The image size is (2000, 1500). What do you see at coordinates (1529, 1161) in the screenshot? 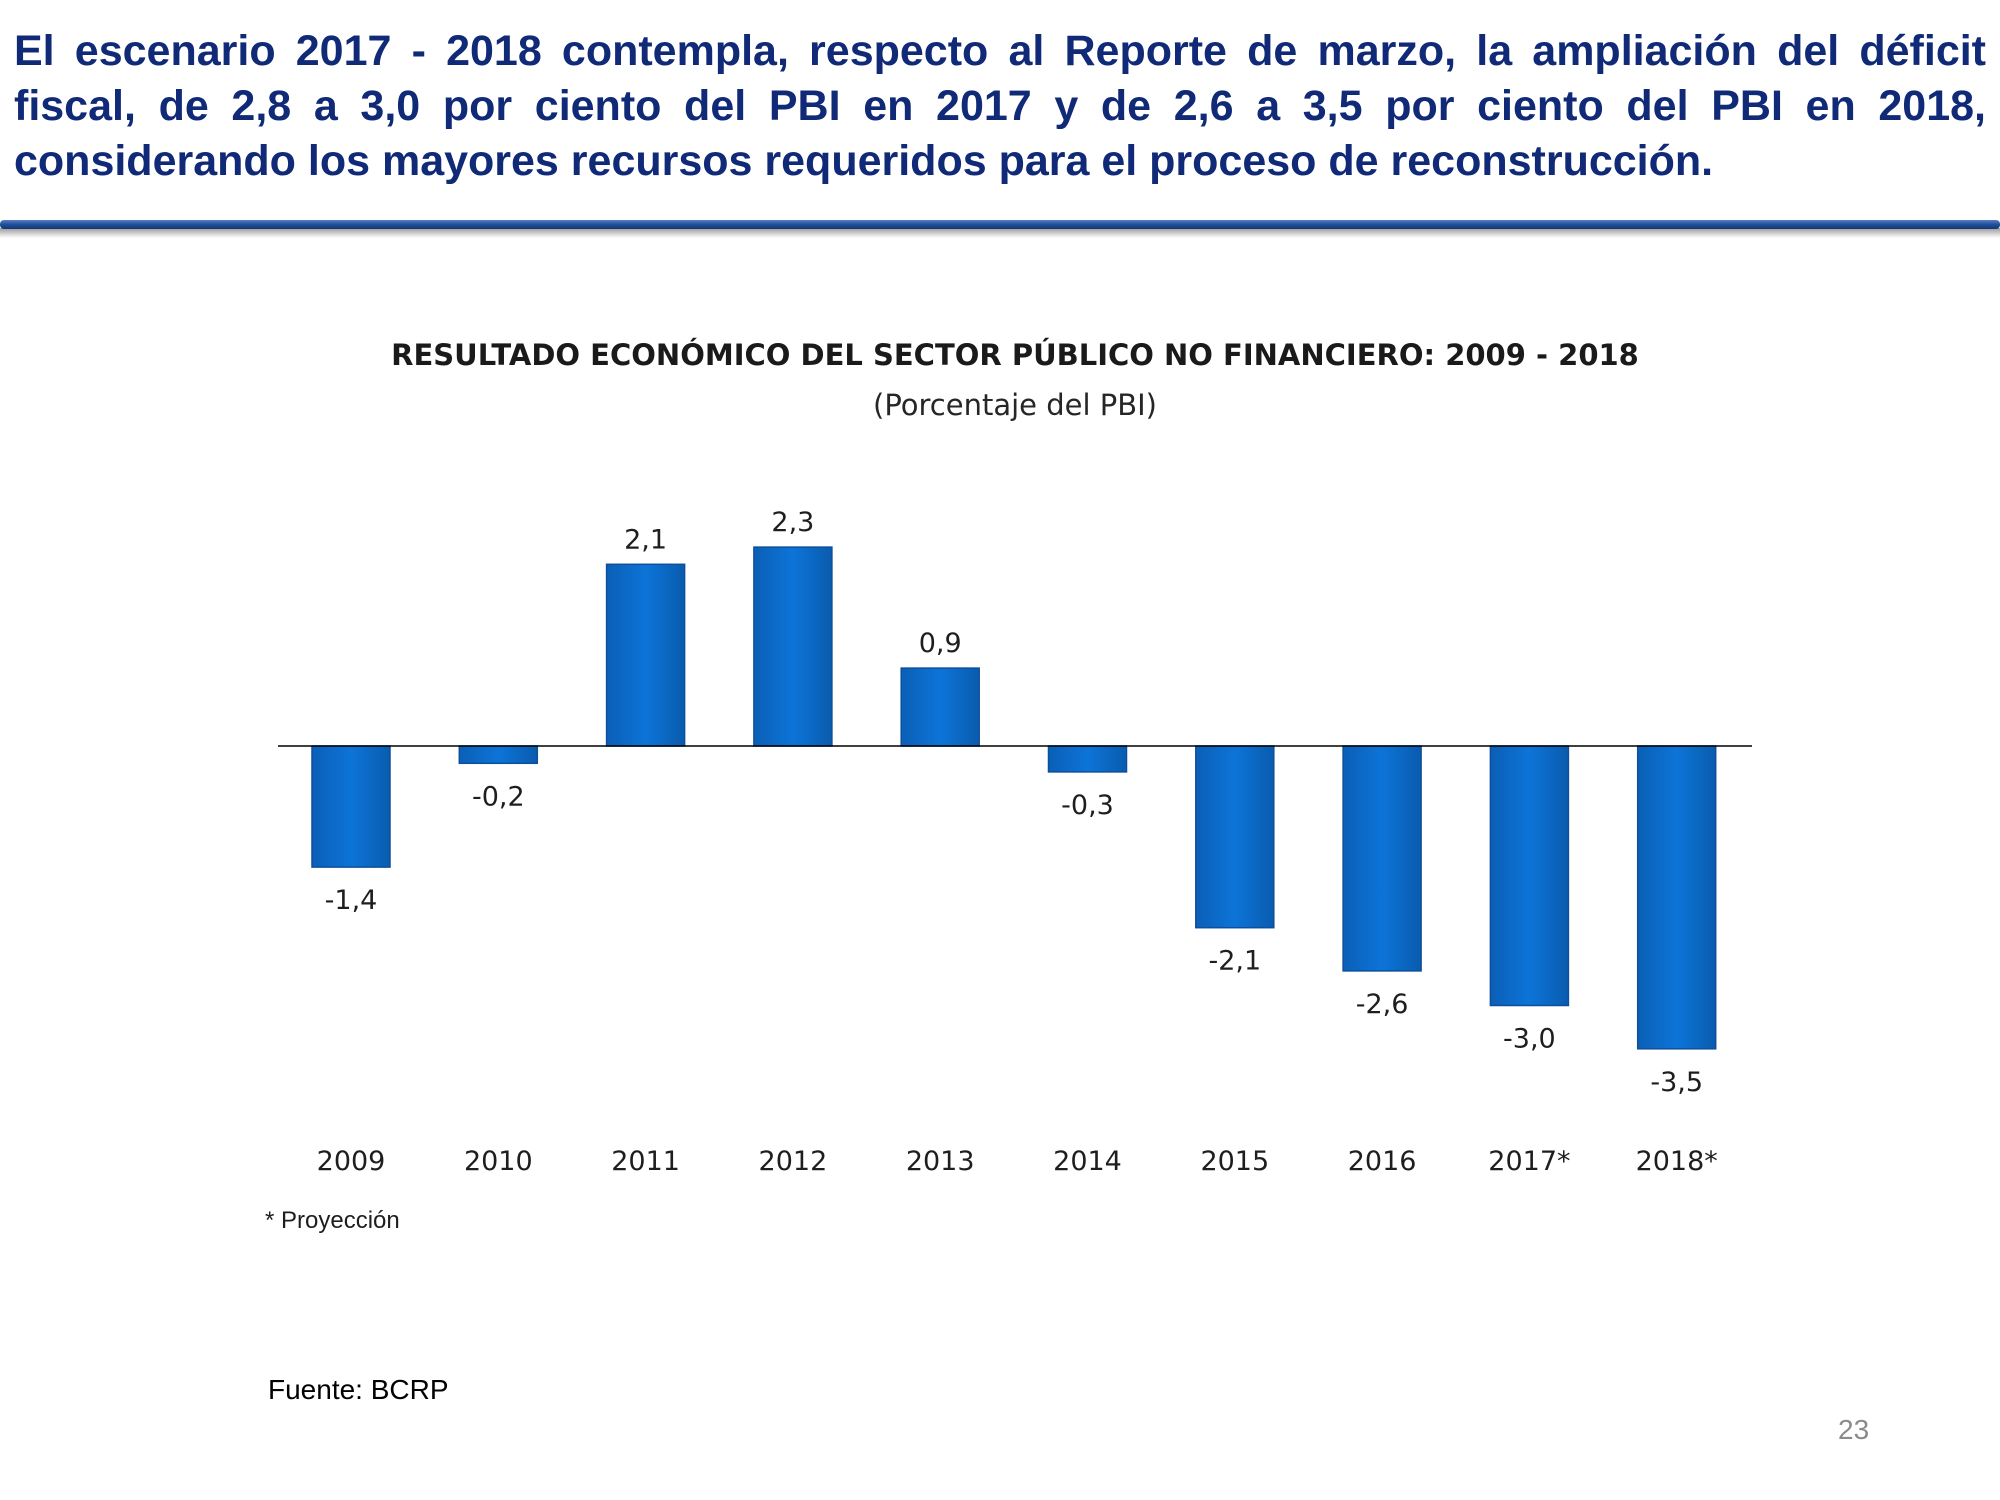
I see `x-tick-label-2017: 2017*` at bounding box center [1529, 1161].